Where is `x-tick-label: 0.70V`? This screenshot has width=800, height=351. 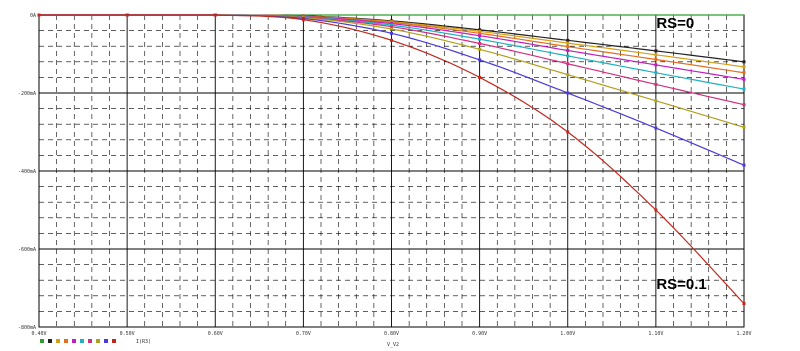
x-tick-label: 0.70V is located at coordinates (303, 334).